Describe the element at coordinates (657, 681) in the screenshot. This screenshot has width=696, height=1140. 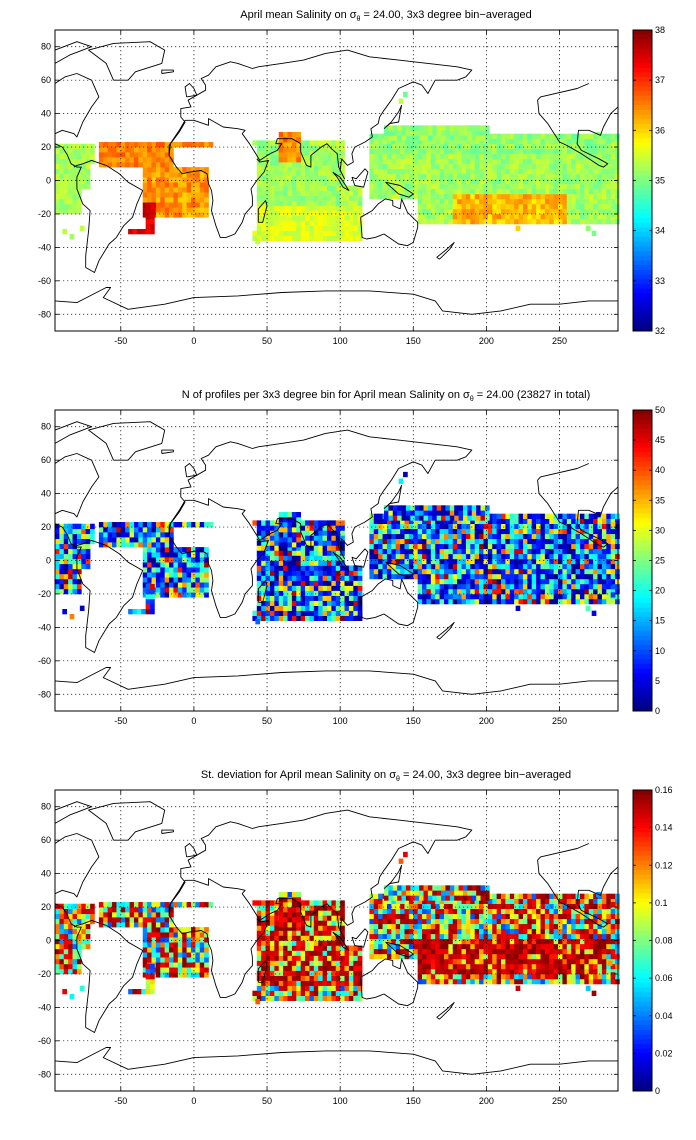
I see `colorbar-tick-label: 5` at that location.